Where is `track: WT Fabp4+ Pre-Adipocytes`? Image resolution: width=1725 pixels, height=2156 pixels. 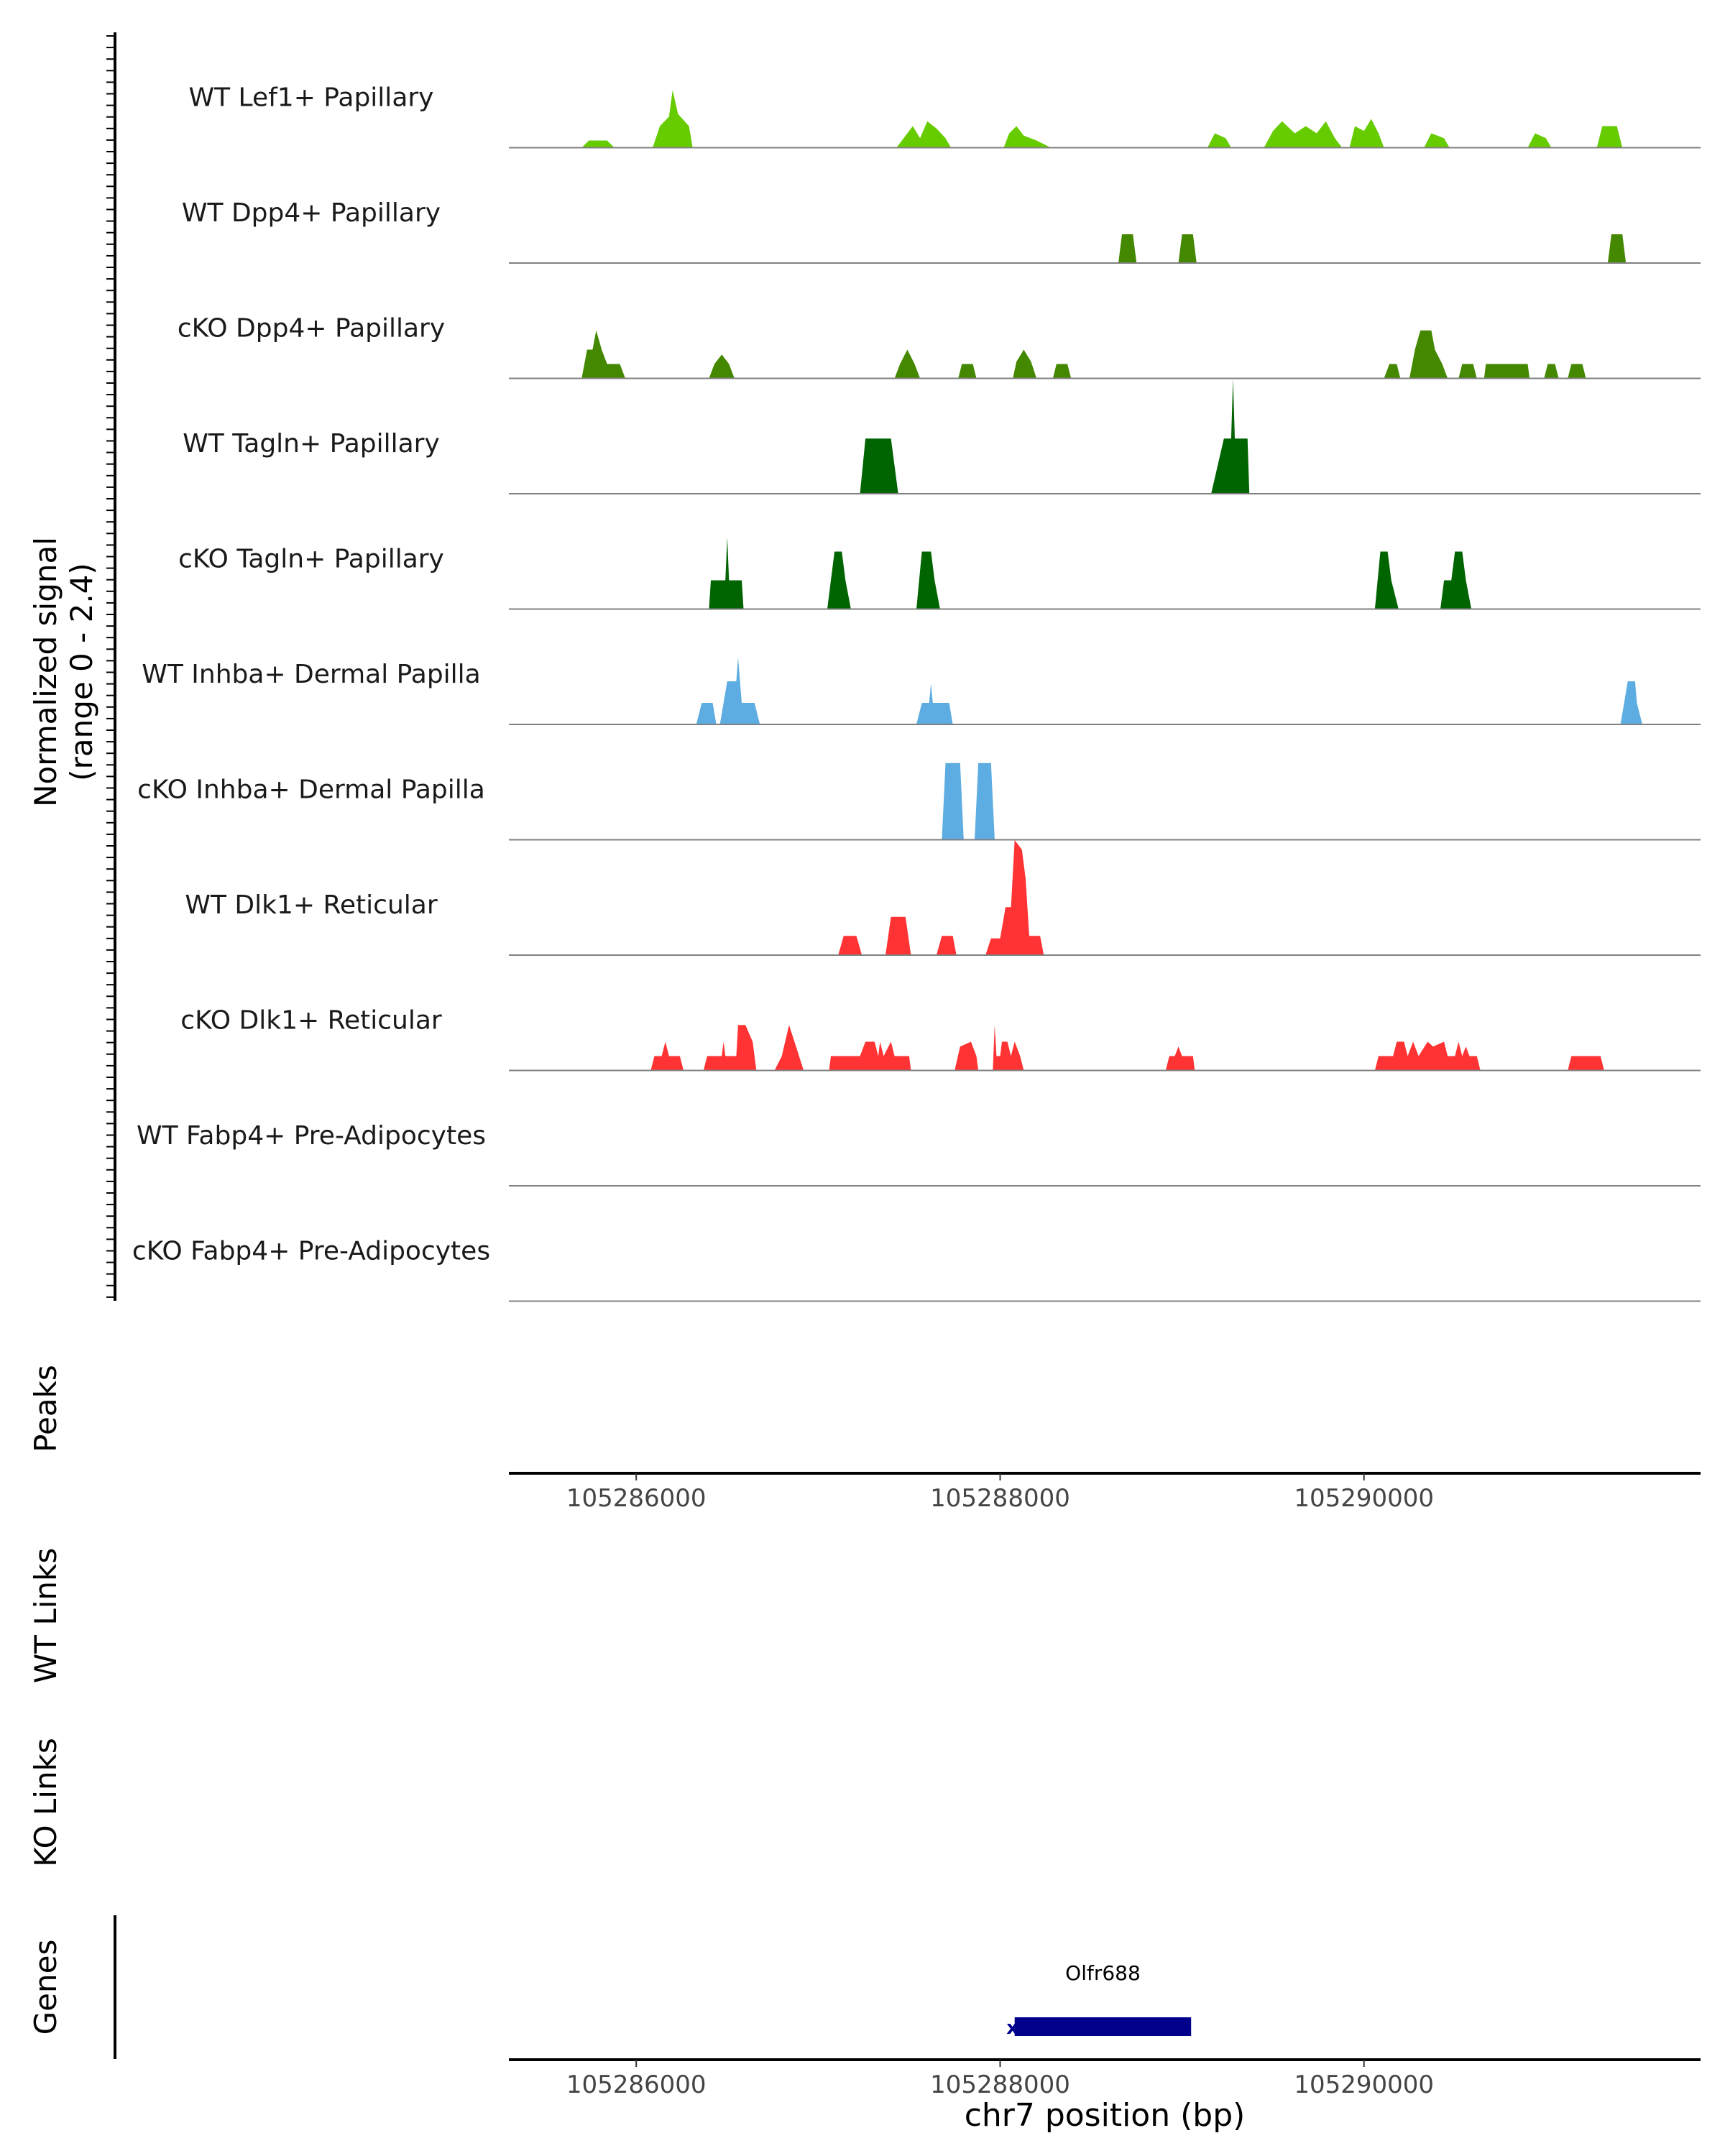
track: WT Fabp4+ Pre-Adipocytes is located at coordinates (919, 1154).